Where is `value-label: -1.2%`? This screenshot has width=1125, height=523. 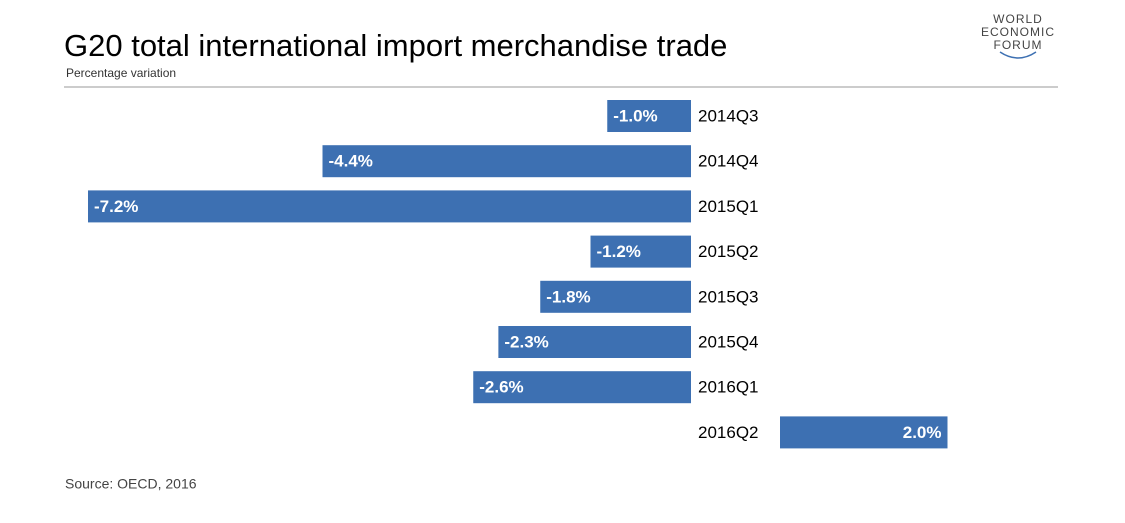
value-label: -1.2% is located at coordinates (619, 251).